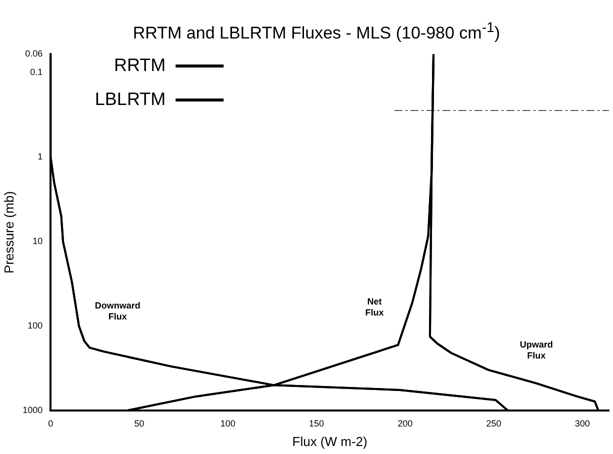 This screenshot has height=454, width=613. Describe the element at coordinates (494, 423) in the screenshot. I see `x-tick-label: 250` at that location.